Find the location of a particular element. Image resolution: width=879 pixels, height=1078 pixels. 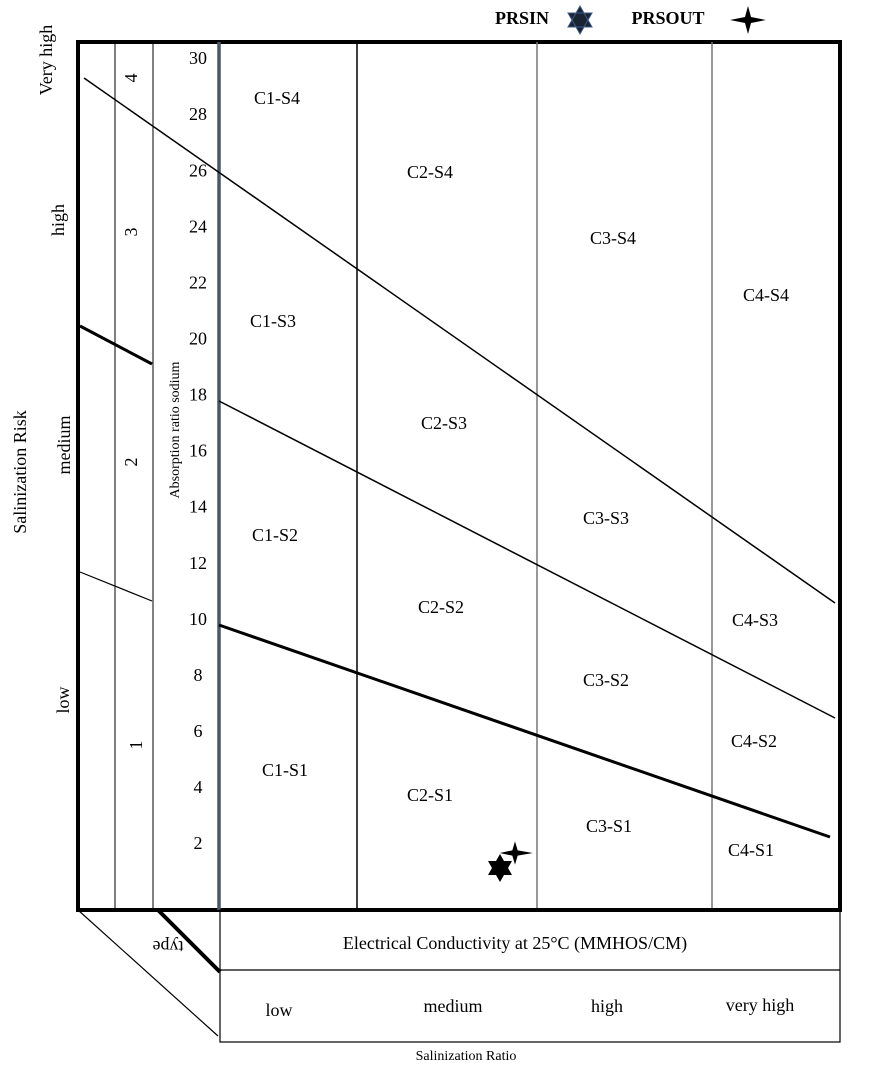

prsout-point is located at coordinates (516, 853).